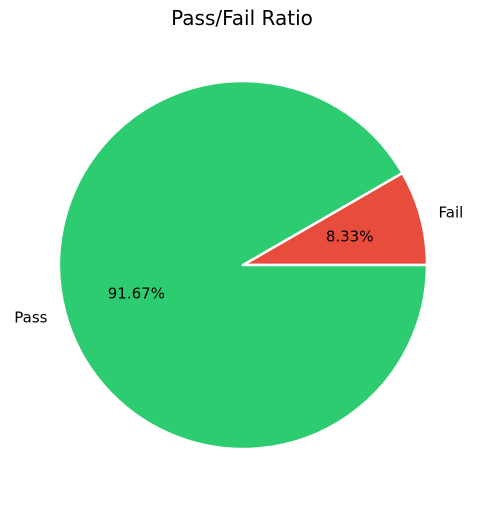 This screenshot has height=506, width=484. What do you see at coordinates (451, 213) in the screenshot?
I see `slice-label-fail: Fail` at bounding box center [451, 213].